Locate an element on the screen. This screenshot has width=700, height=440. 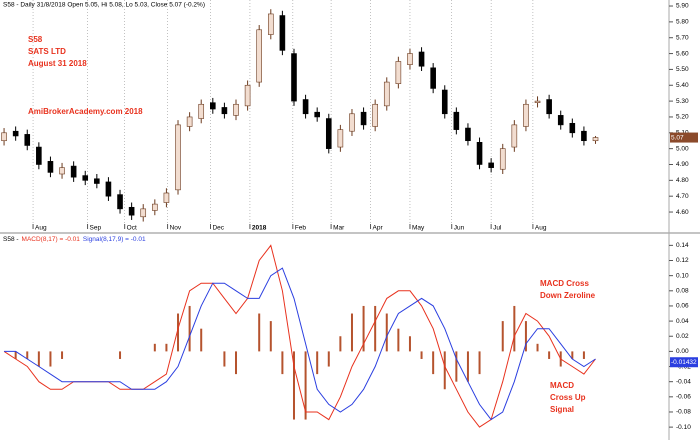
y-tick-label: 0.02 is located at coordinates (682, 336).